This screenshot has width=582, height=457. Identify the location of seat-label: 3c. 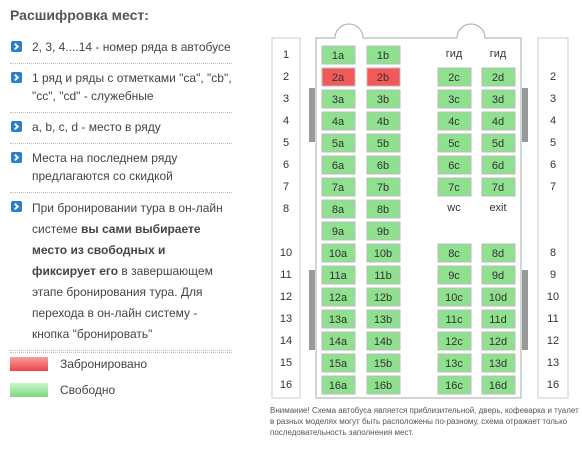
(454, 100).